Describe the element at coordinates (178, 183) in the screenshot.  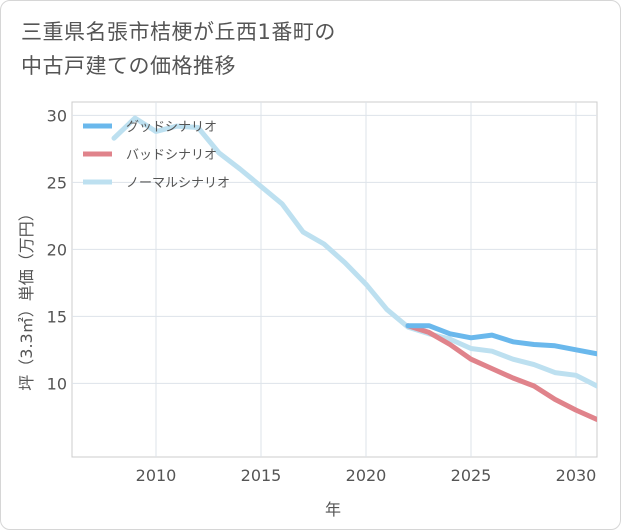
I see `legend-label: ノーマルシナリオ` at that location.